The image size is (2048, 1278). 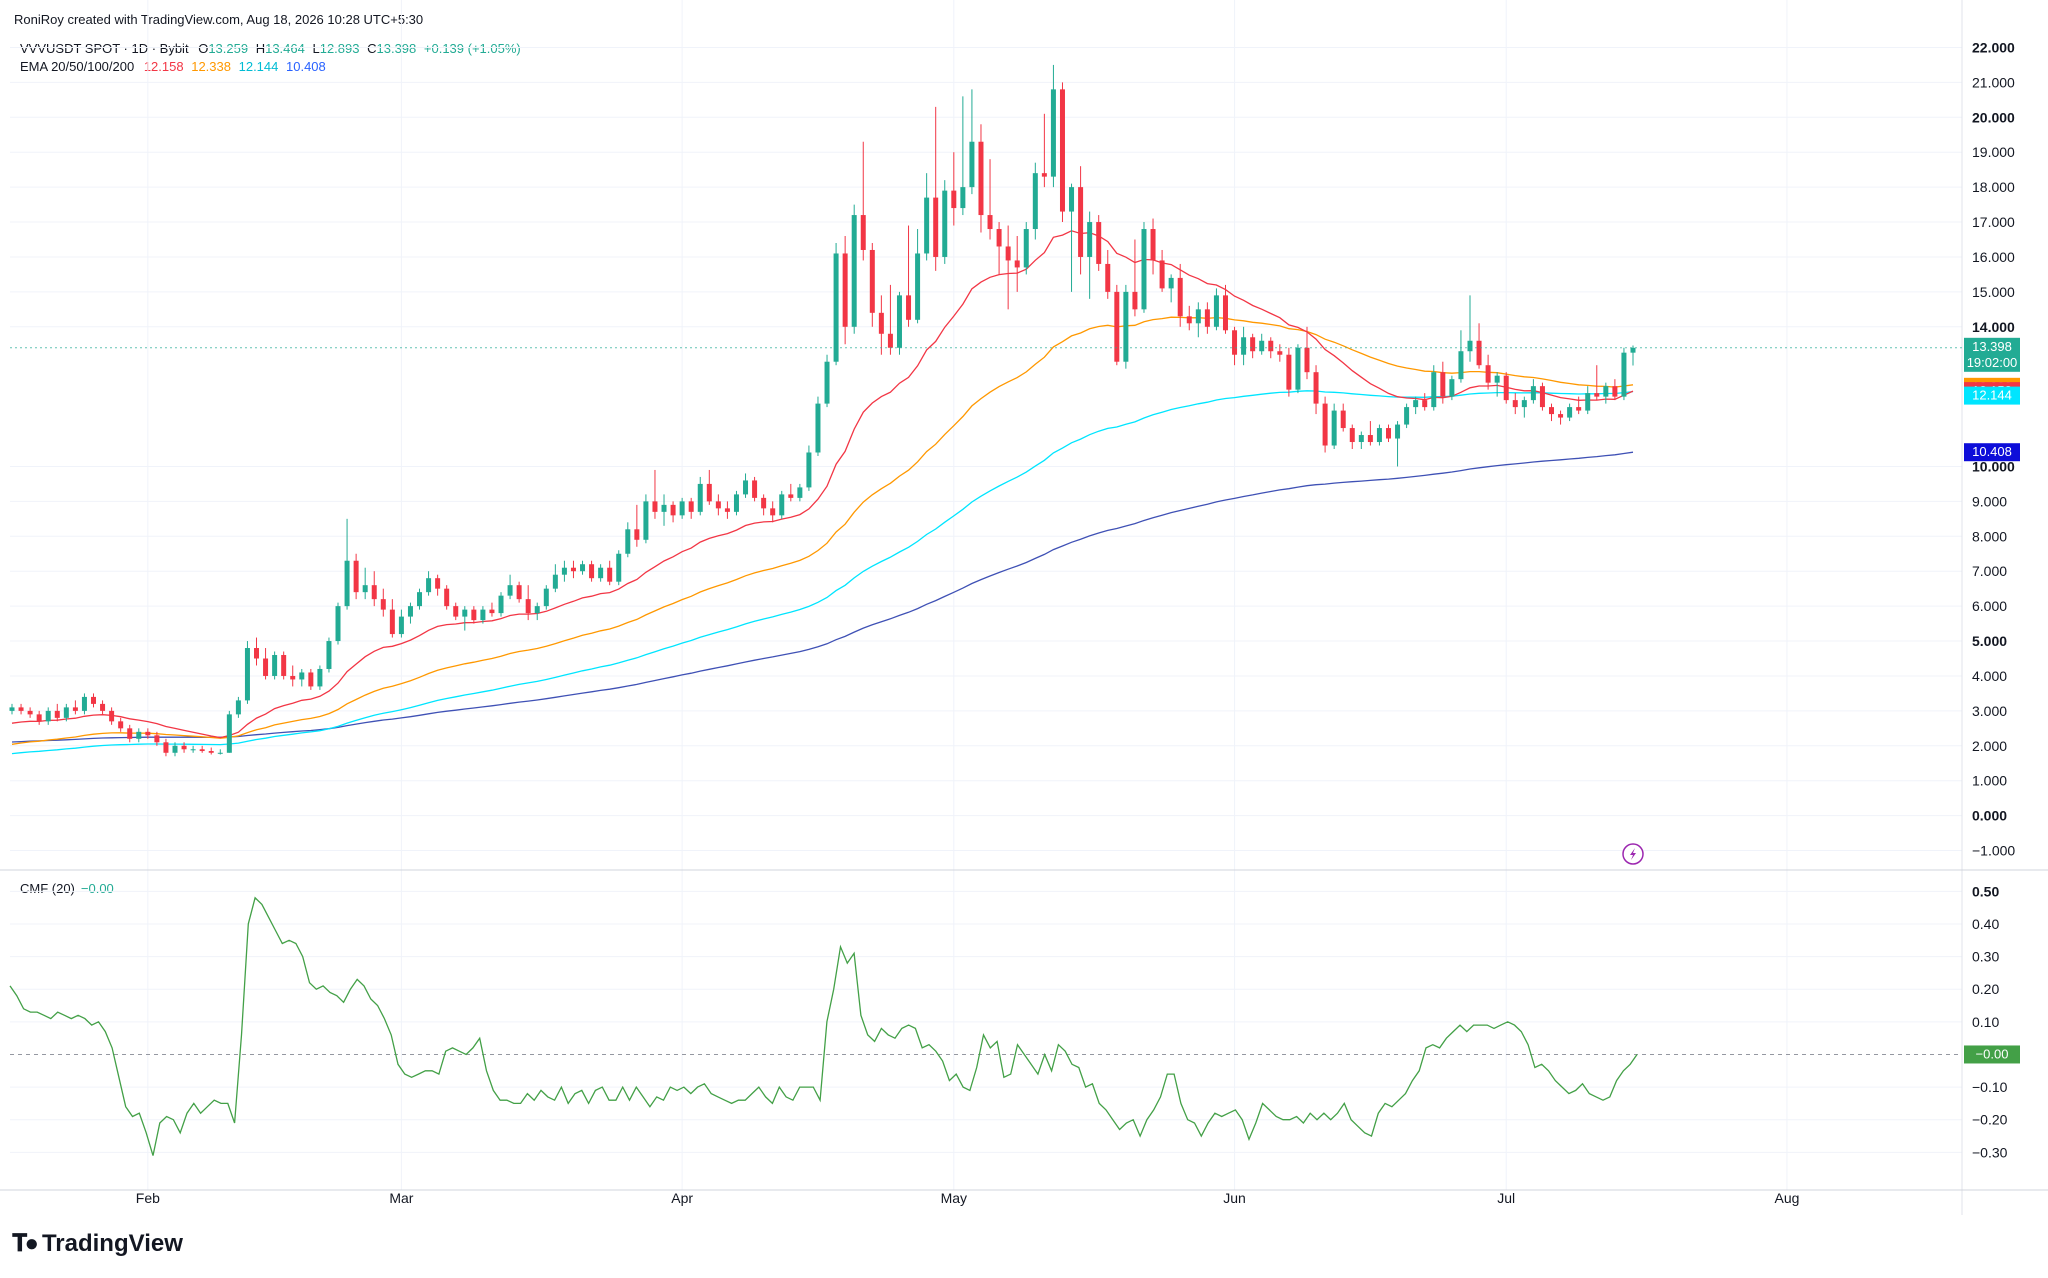 What do you see at coordinates (1993, 222) in the screenshot?
I see `price-axis-label: 17.000` at bounding box center [1993, 222].